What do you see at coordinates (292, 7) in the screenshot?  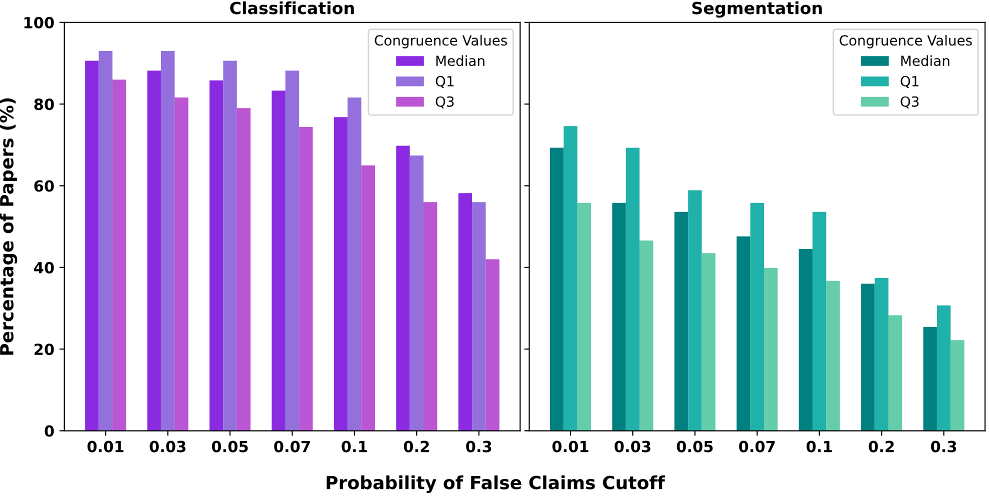 I see `chart-title: Classification` at bounding box center [292, 7].